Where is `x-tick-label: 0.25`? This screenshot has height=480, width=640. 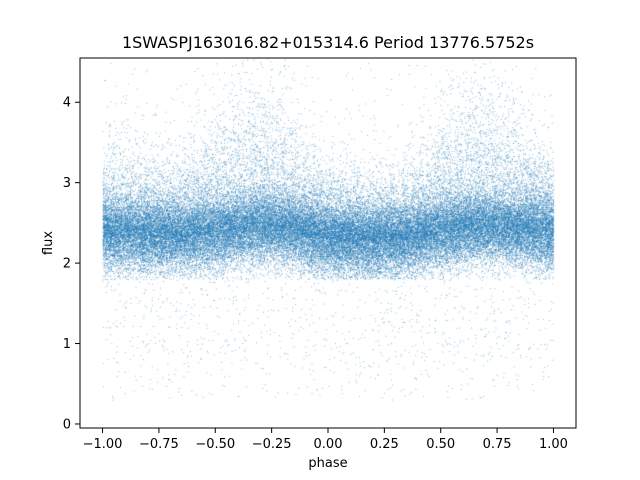 x-tick-label: 0.25 is located at coordinates (384, 444).